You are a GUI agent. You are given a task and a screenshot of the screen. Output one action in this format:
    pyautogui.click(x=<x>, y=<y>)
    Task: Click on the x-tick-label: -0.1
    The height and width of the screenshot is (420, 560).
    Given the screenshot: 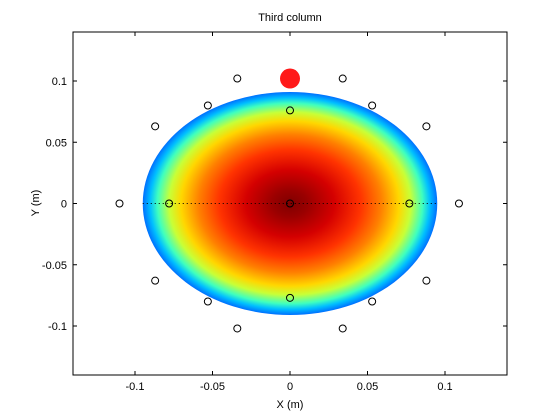 What is the action you would take?
    pyautogui.click(x=135, y=387)
    